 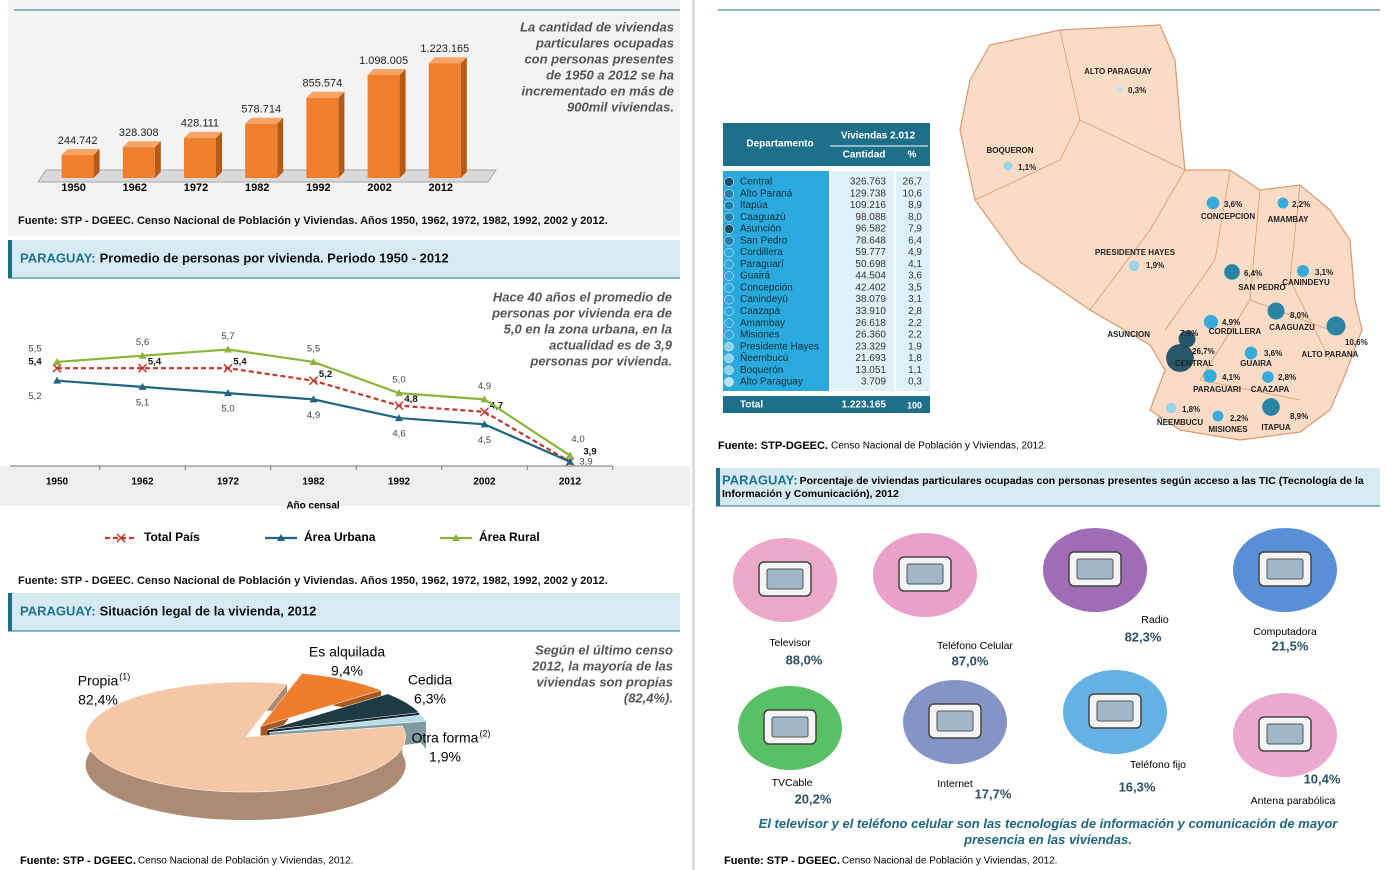 I want to click on pie-slice, so click(x=343, y=712).